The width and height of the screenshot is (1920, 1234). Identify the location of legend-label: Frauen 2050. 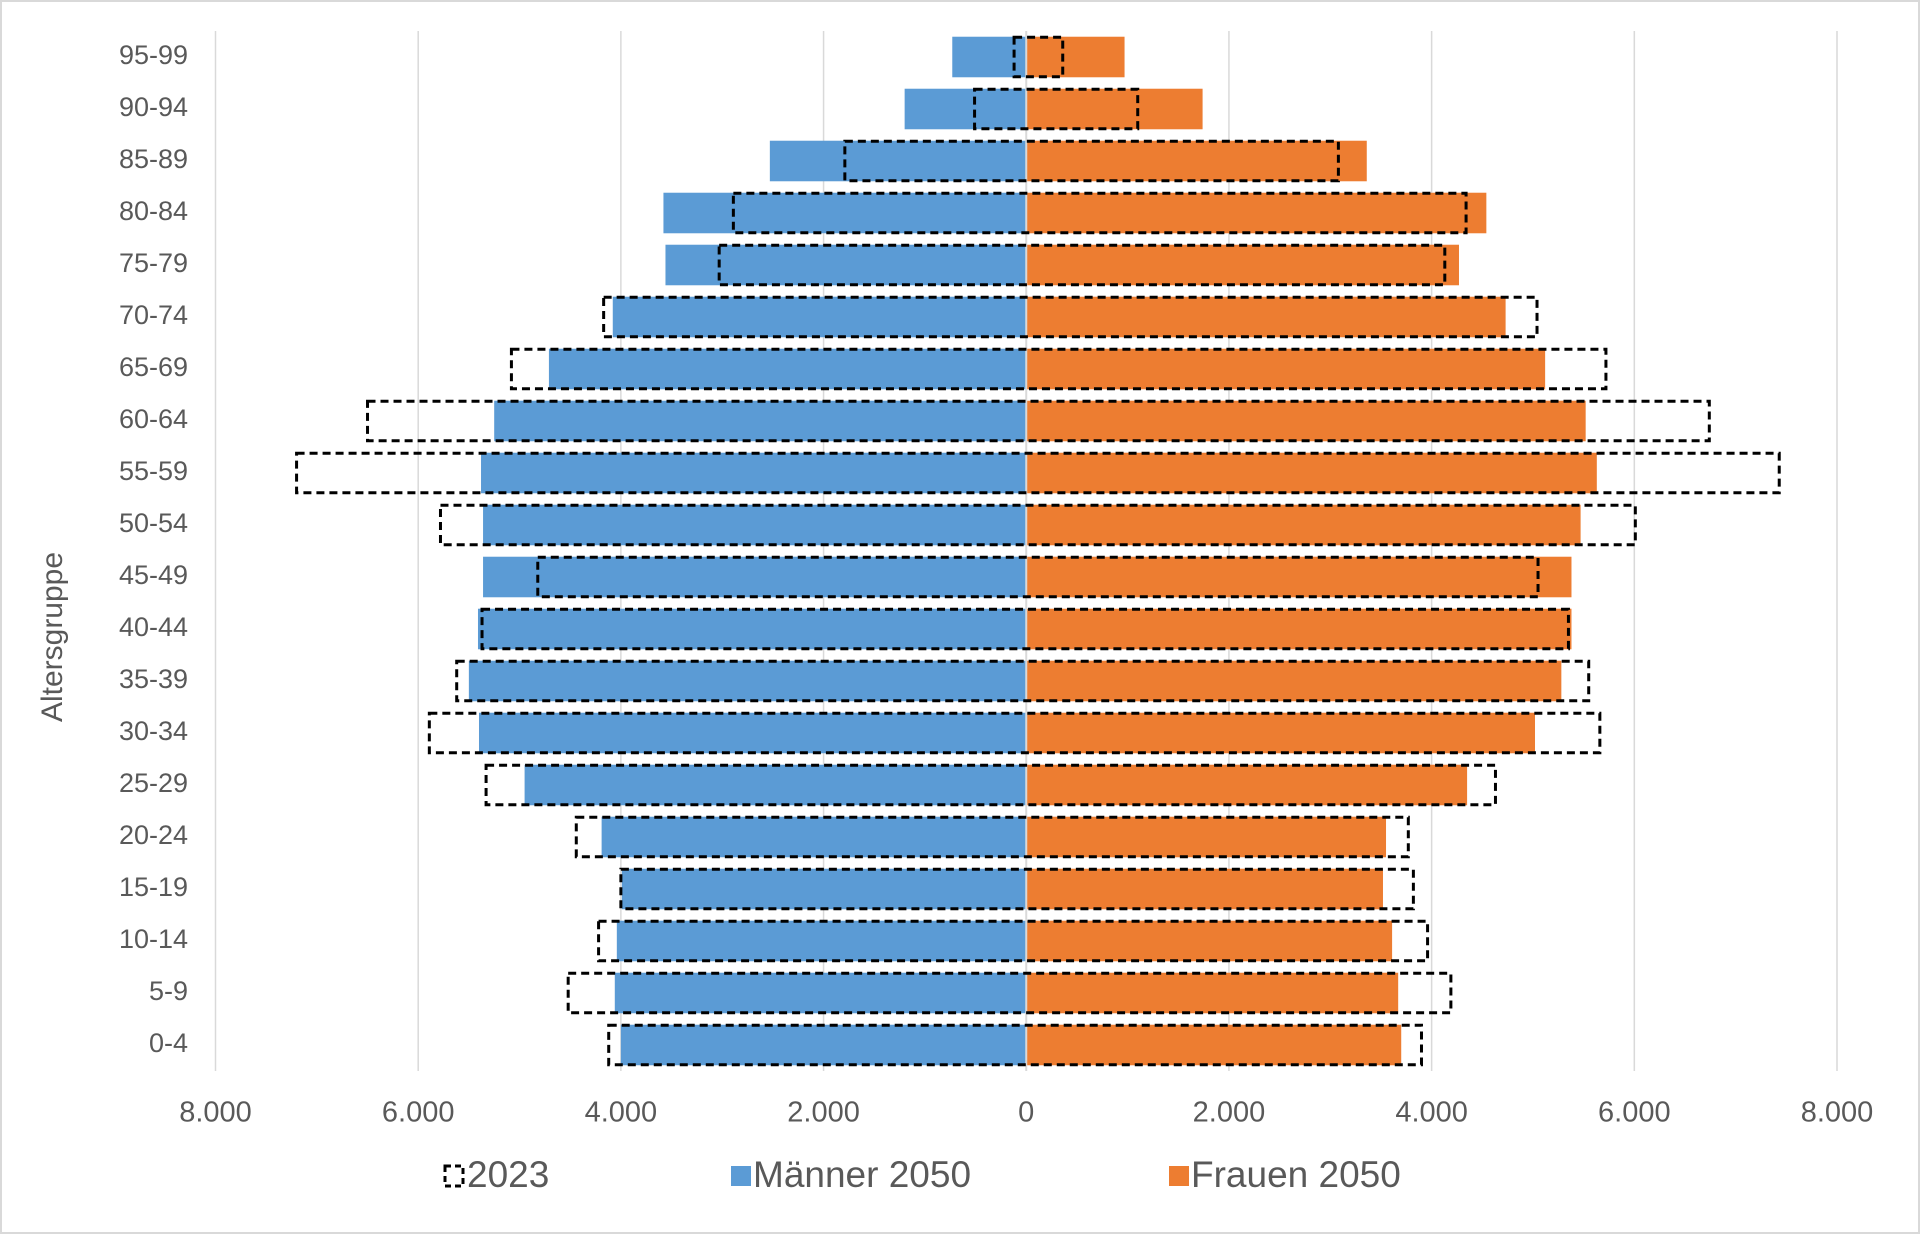
(1296, 1174).